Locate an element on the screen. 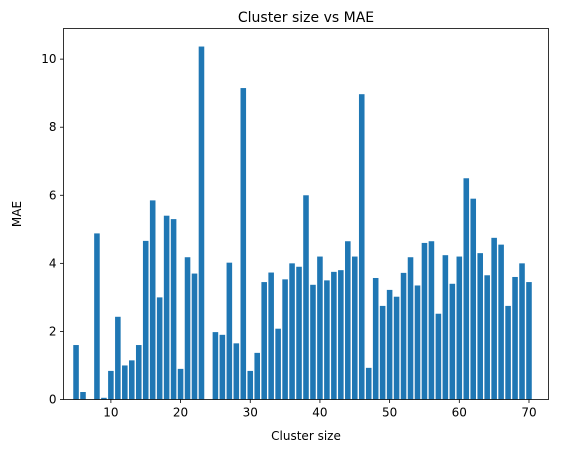 This screenshot has height=453, width=563. y-tick-label: 4 is located at coordinates (53, 263).